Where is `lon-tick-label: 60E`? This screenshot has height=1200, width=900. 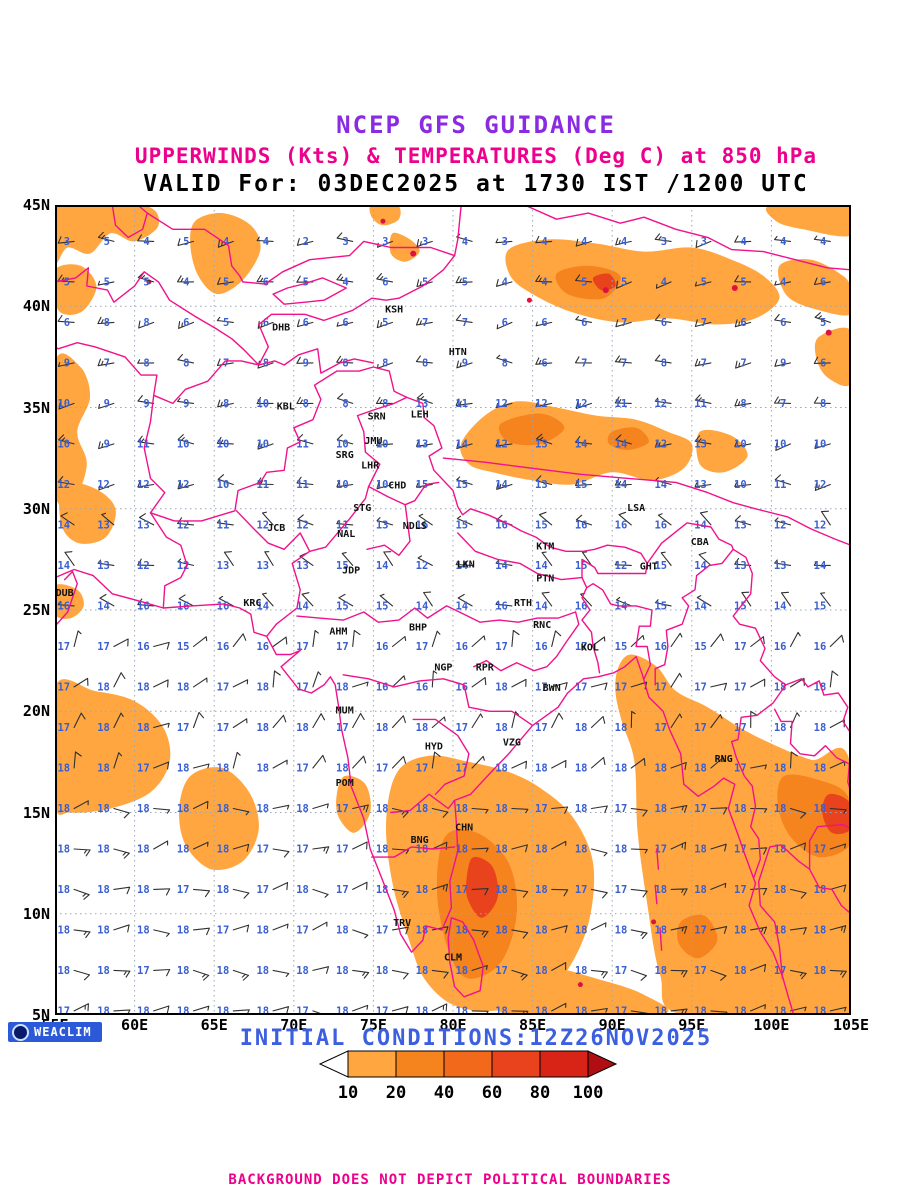
lon-tick-label: 60E is located at coordinates (135, 1025).